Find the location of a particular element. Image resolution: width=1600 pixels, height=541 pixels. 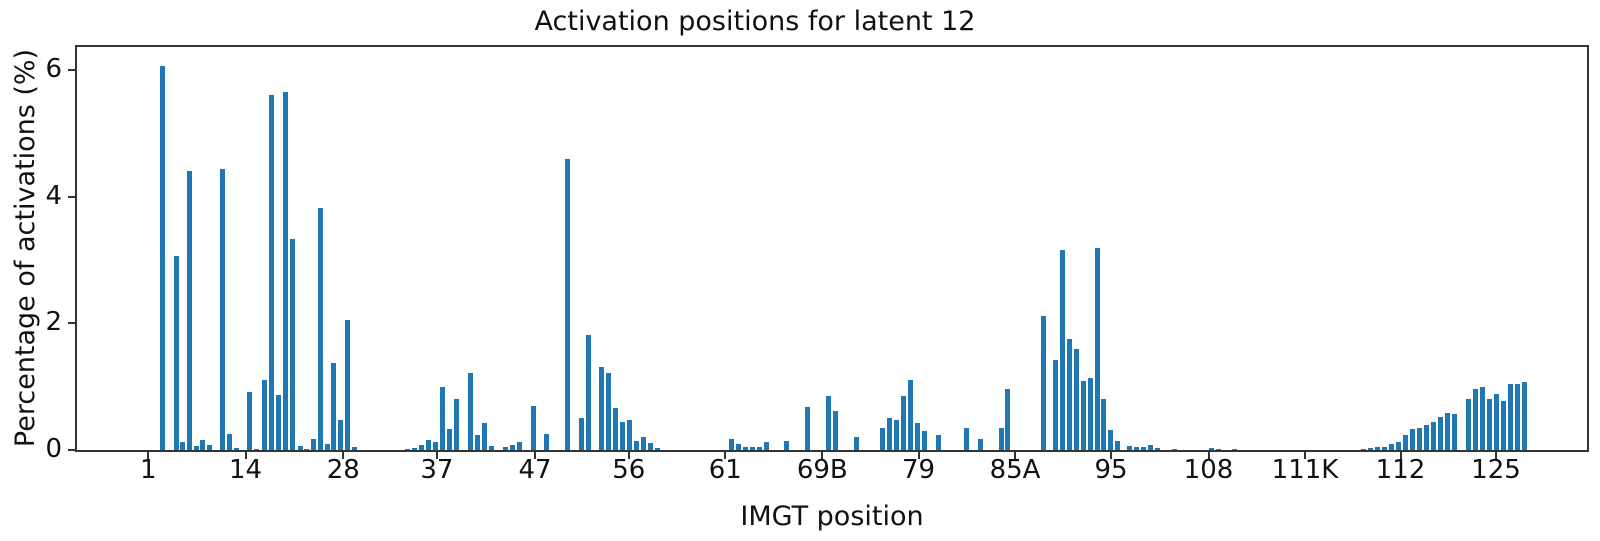

x-tick-label: 112 is located at coordinates (1400, 470).